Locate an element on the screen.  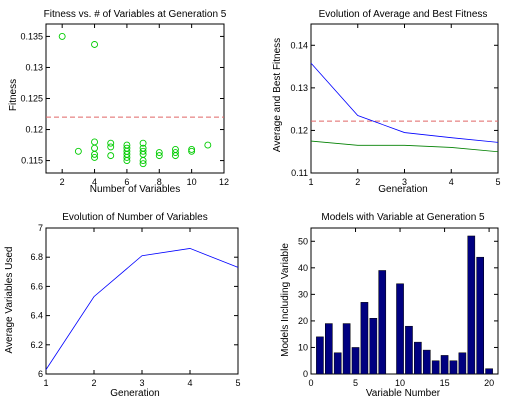
y-tick-label: 40 is located at coordinates (303, 268).